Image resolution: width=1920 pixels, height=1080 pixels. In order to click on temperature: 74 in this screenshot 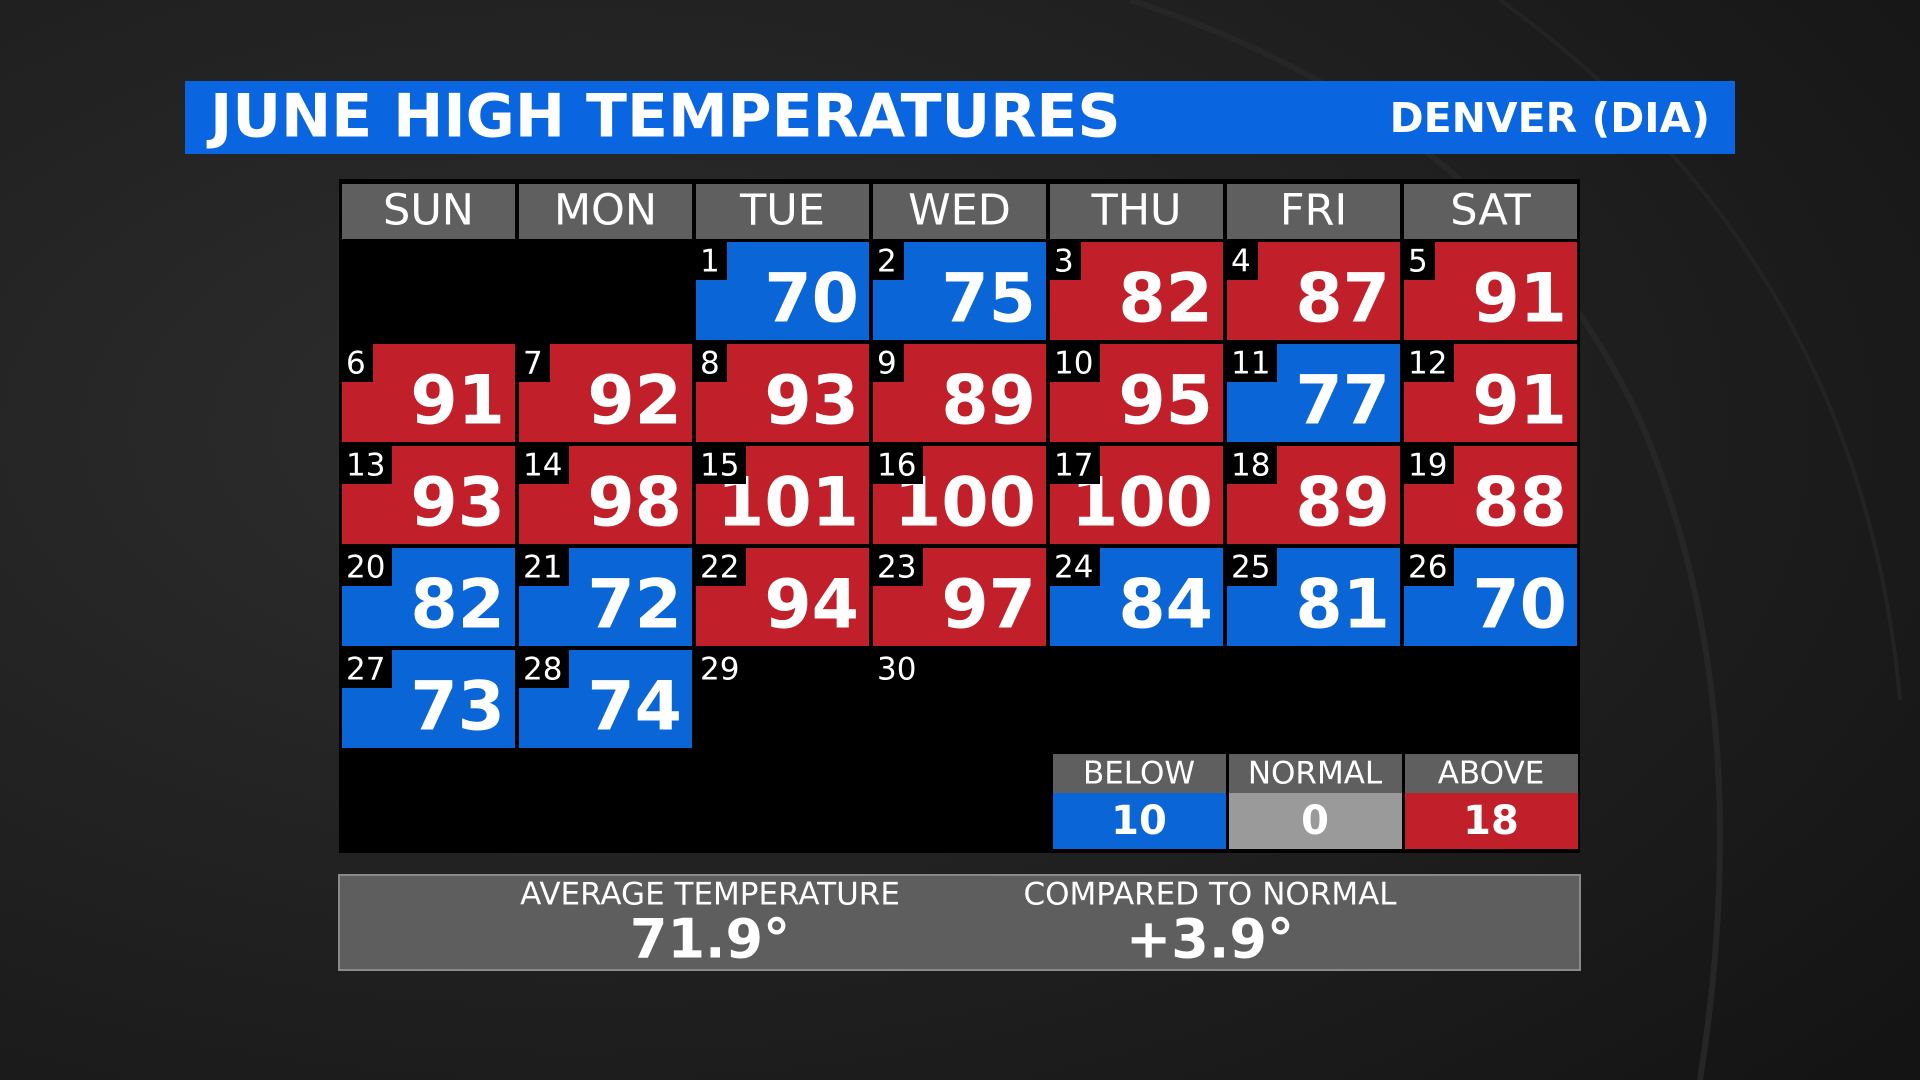, I will do `click(634, 707)`.